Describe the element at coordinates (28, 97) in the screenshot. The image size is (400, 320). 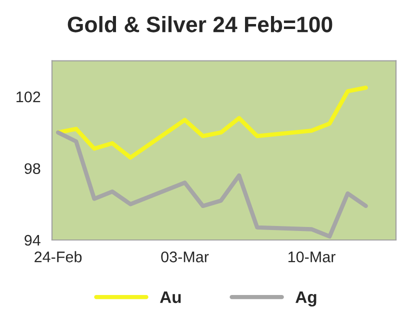
I see `y-tick-label: 102` at that location.